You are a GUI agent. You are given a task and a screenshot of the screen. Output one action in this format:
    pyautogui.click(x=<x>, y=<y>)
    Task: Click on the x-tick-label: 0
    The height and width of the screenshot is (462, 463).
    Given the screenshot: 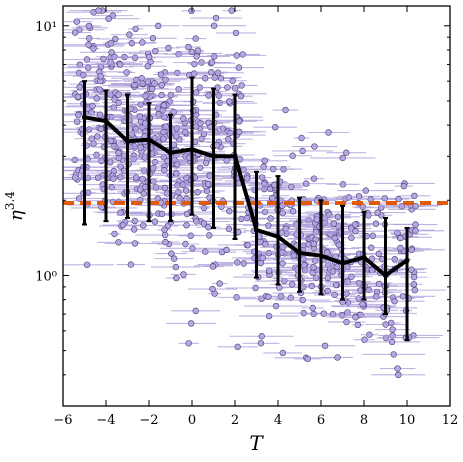 What is the action you would take?
    pyautogui.click(x=192, y=420)
    